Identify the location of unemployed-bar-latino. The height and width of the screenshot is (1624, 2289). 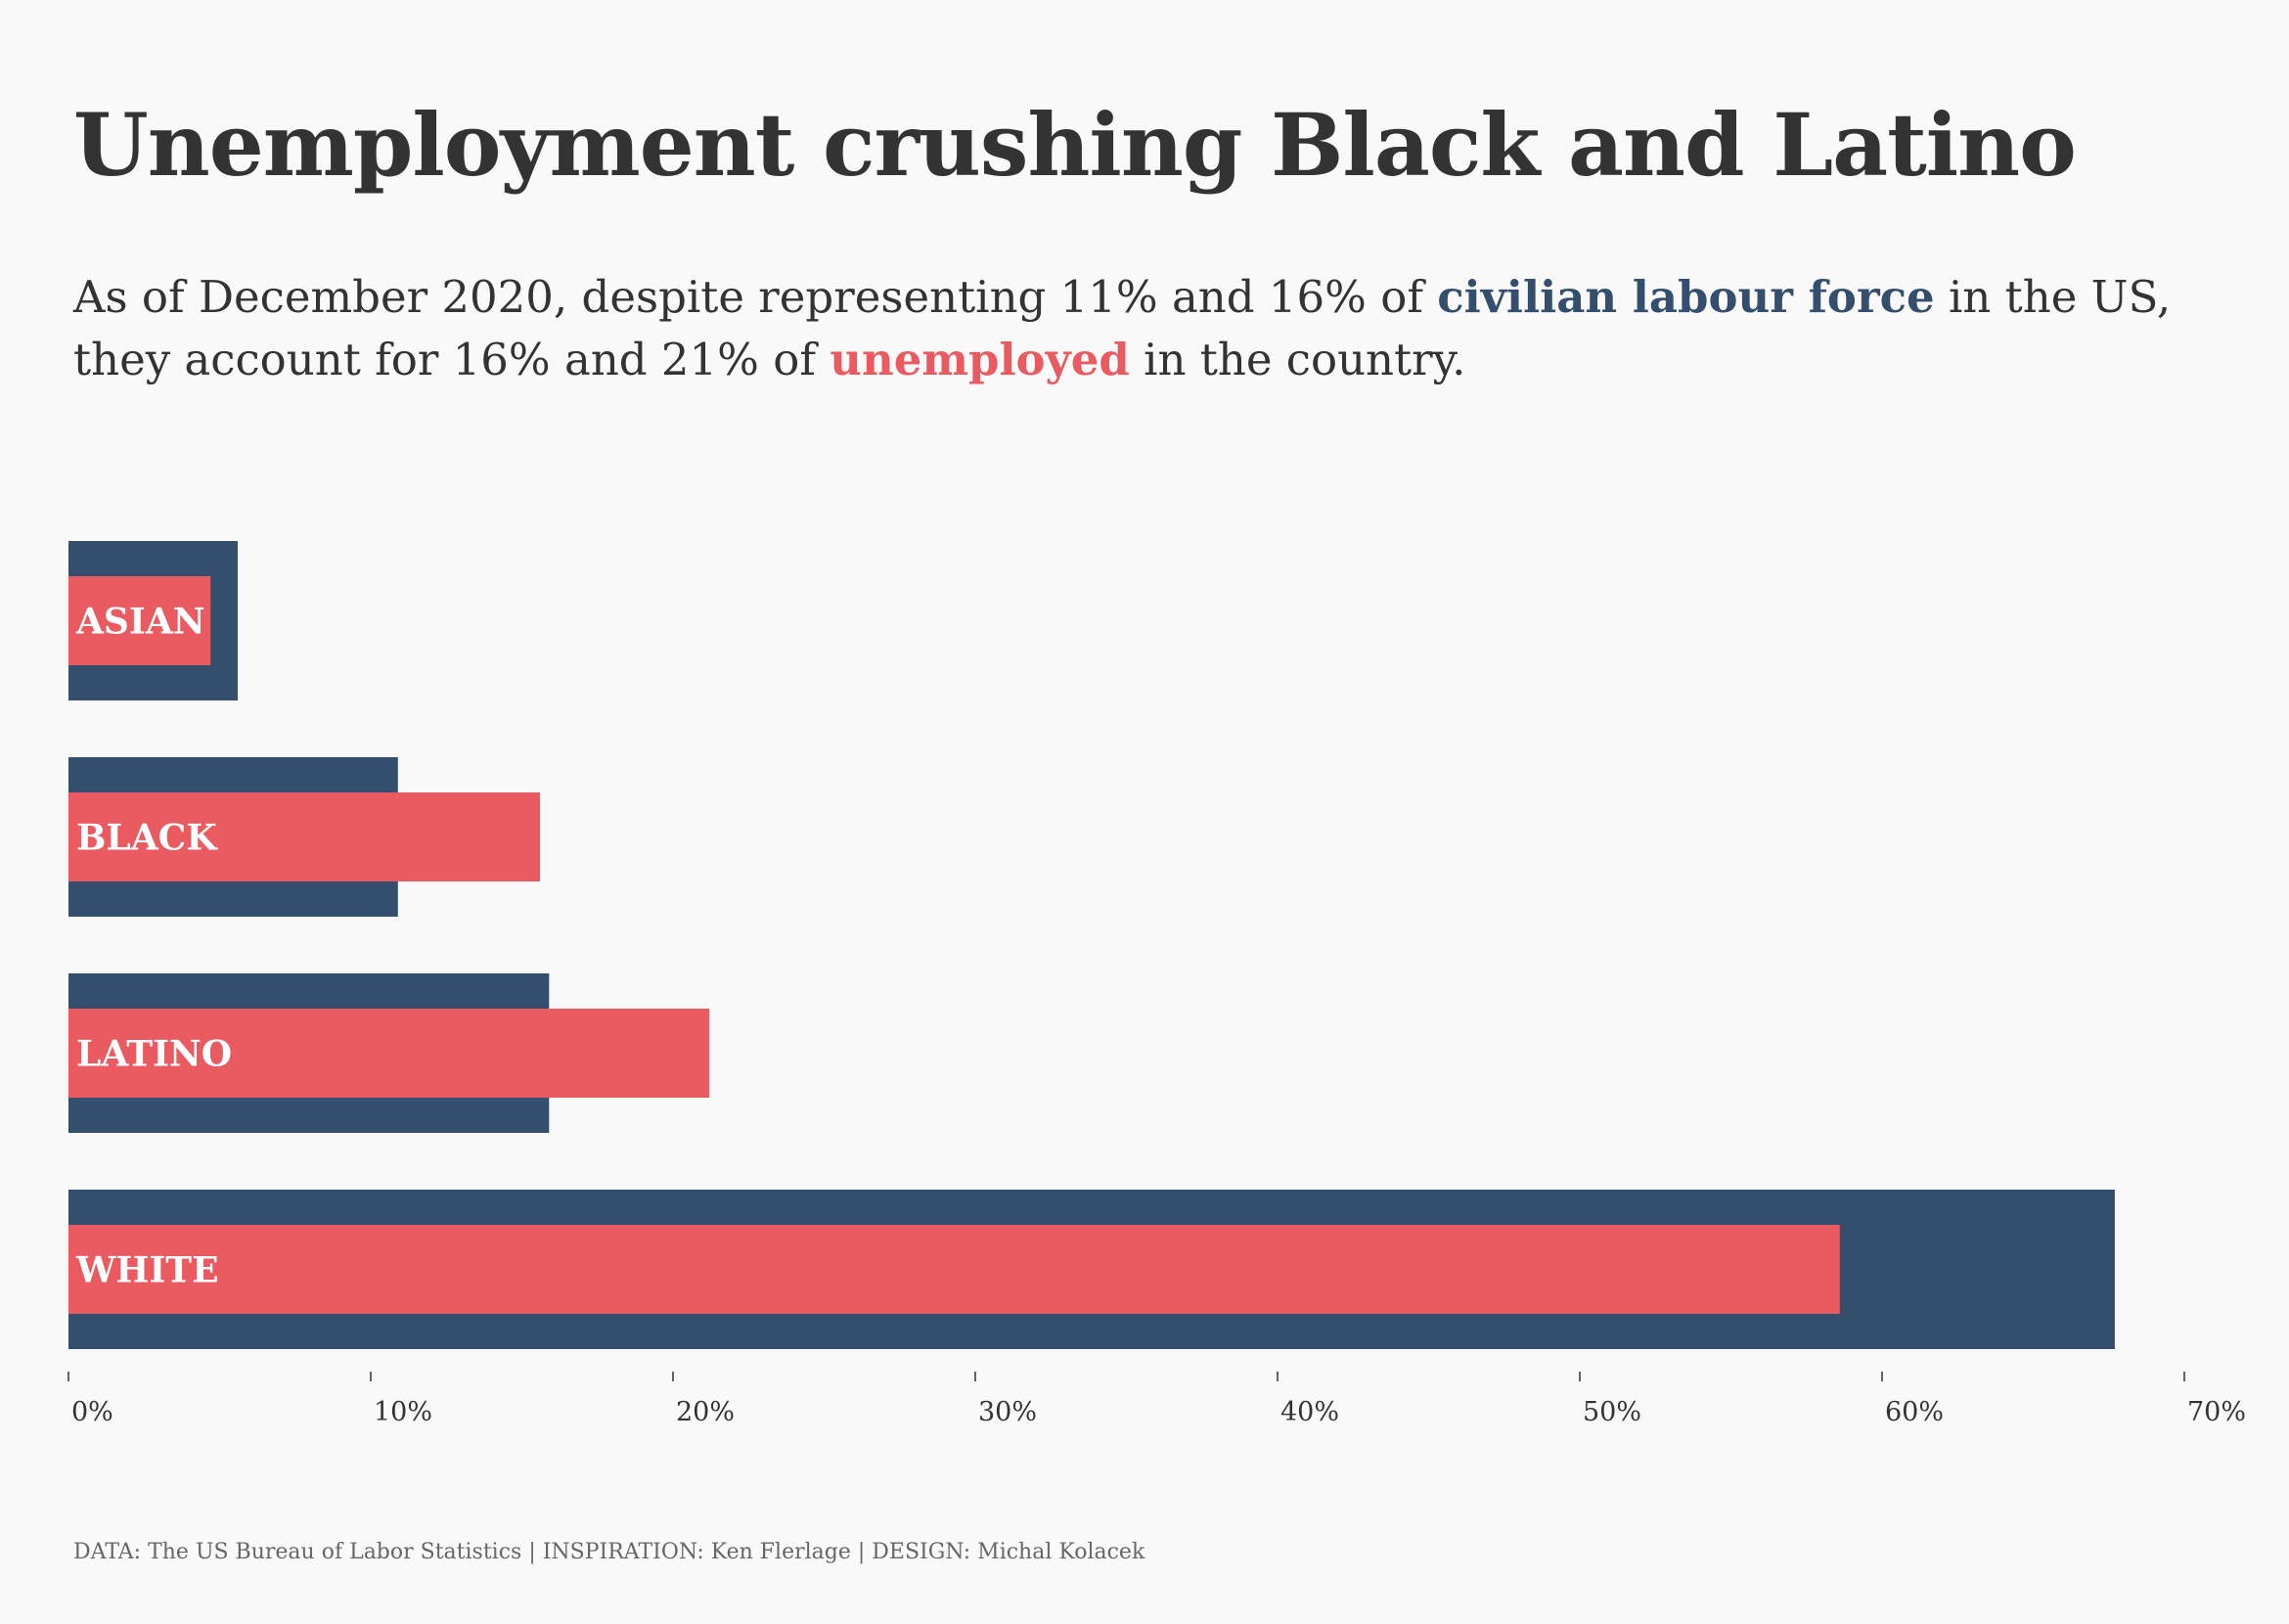
(389, 1053).